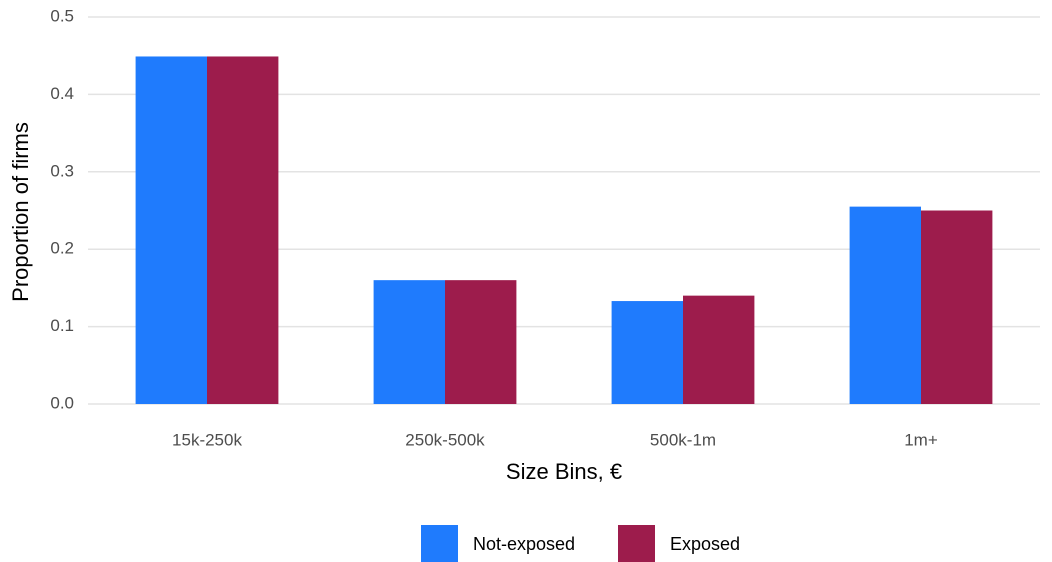  What do you see at coordinates (62, 93) in the screenshot?
I see `y-tick-label: 0.4` at bounding box center [62, 93].